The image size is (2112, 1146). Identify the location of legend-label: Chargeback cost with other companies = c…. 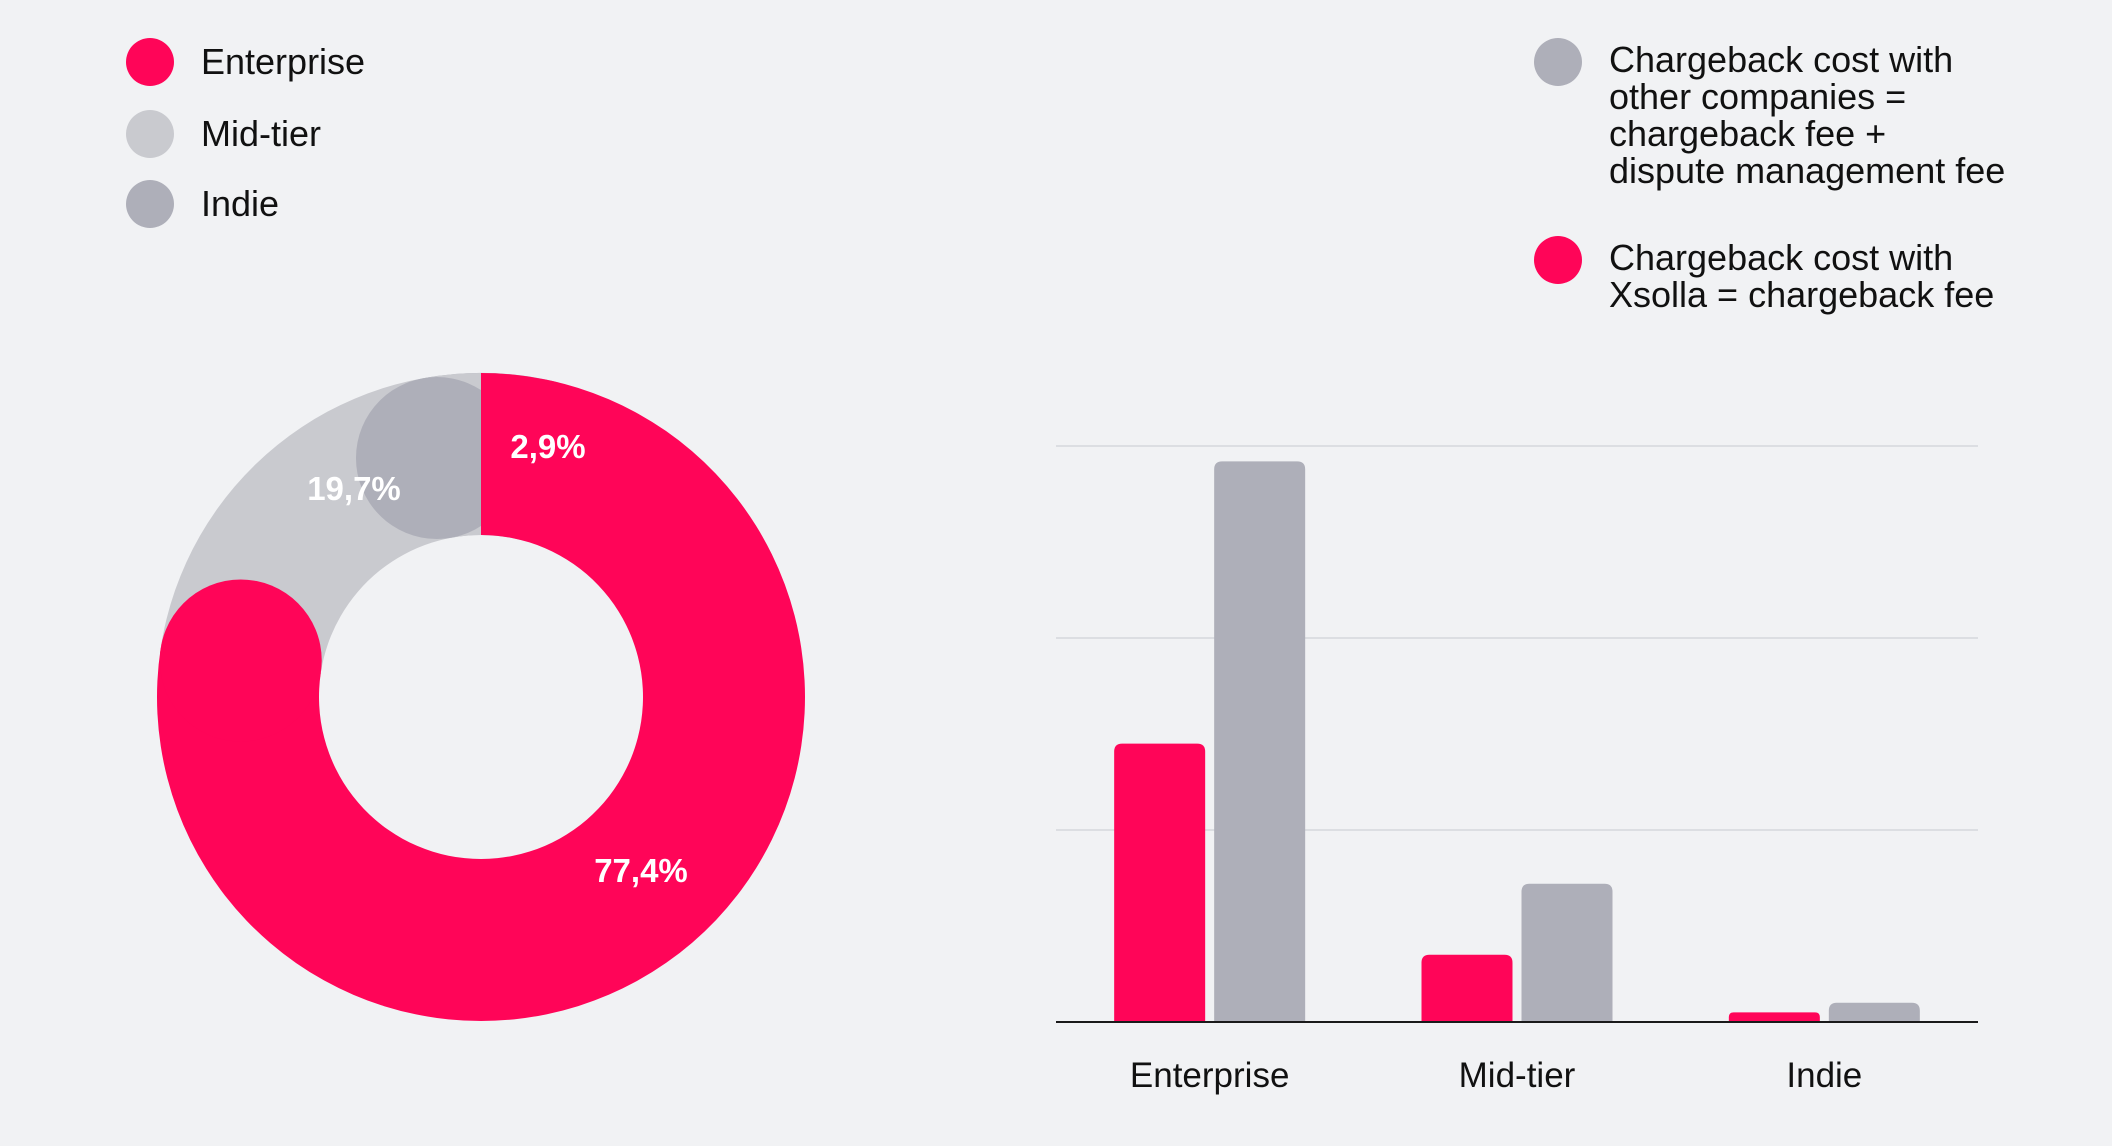
(1807, 115).